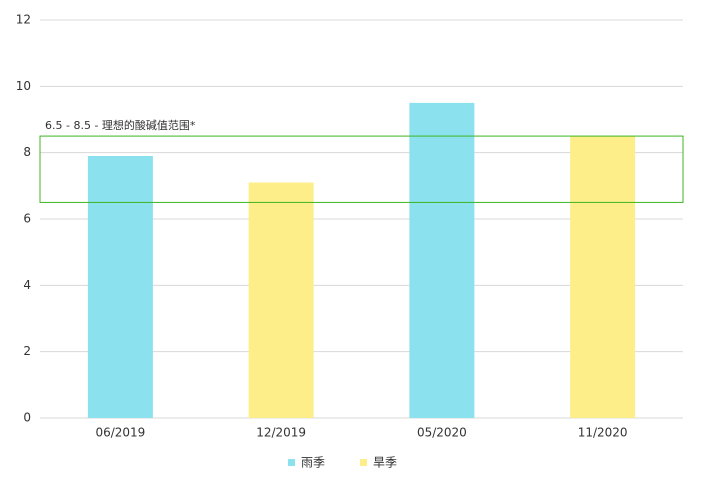 Image resolution: width=702 pixels, height=498 pixels. Describe the element at coordinates (27, 351) in the screenshot. I see `y-tick-label: 2` at that location.